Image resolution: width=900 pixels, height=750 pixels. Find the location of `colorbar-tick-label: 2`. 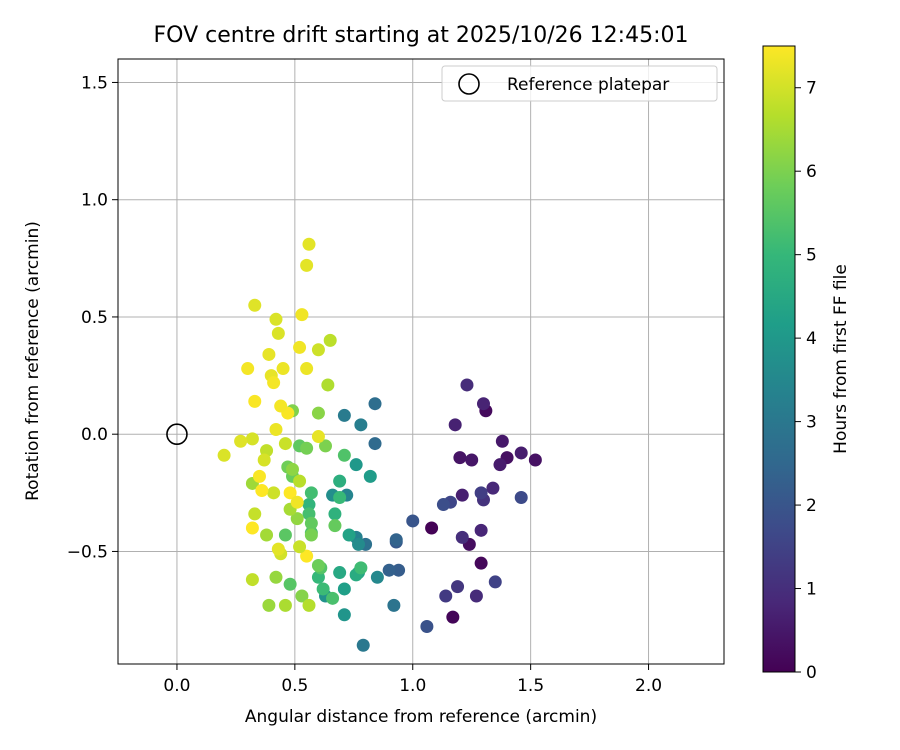

colorbar-tick-label: 2 is located at coordinates (811, 506).